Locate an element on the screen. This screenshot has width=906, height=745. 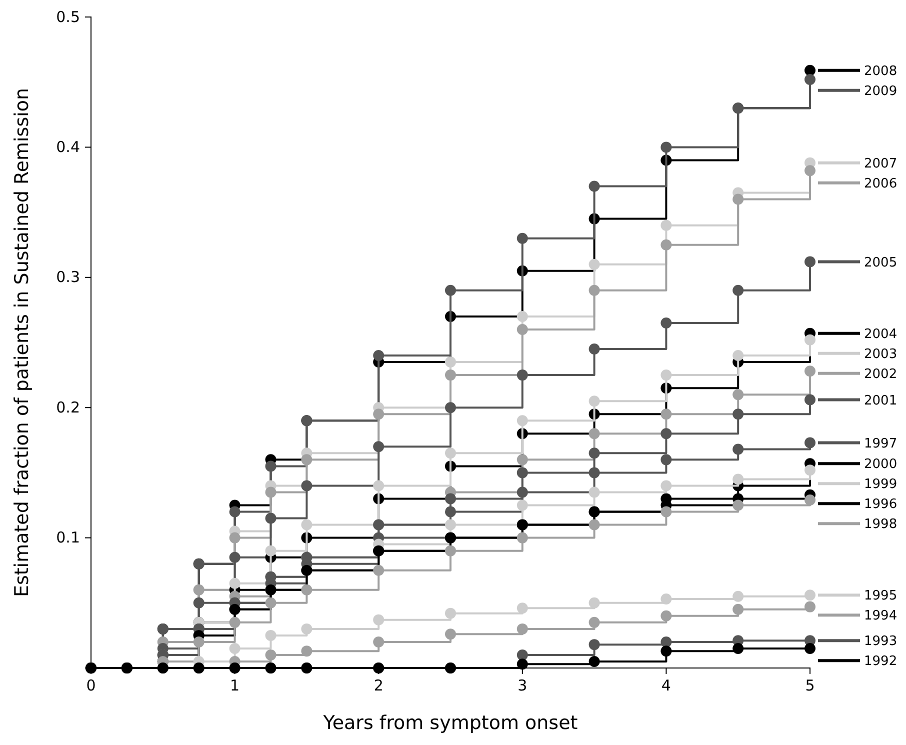
y-tick-label: 0.4 is located at coordinates (68, 147).